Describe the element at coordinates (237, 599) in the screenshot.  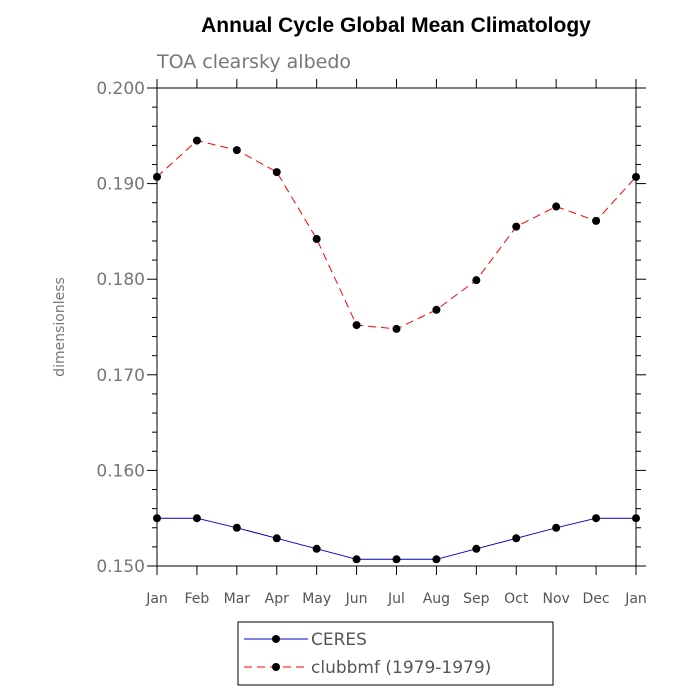
I see `x-tick-label: Mar` at that location.